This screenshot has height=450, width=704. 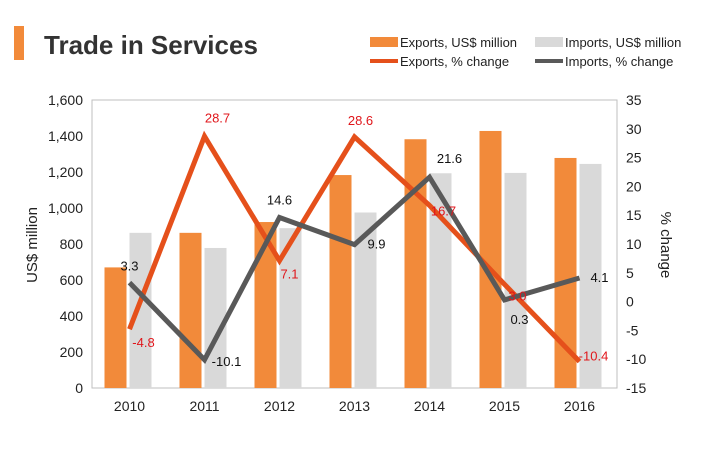 What do you see at coordinates (634, 158) in the screenshot?
I see `y2-tick-label: 25` at bounding box center [634, 158].